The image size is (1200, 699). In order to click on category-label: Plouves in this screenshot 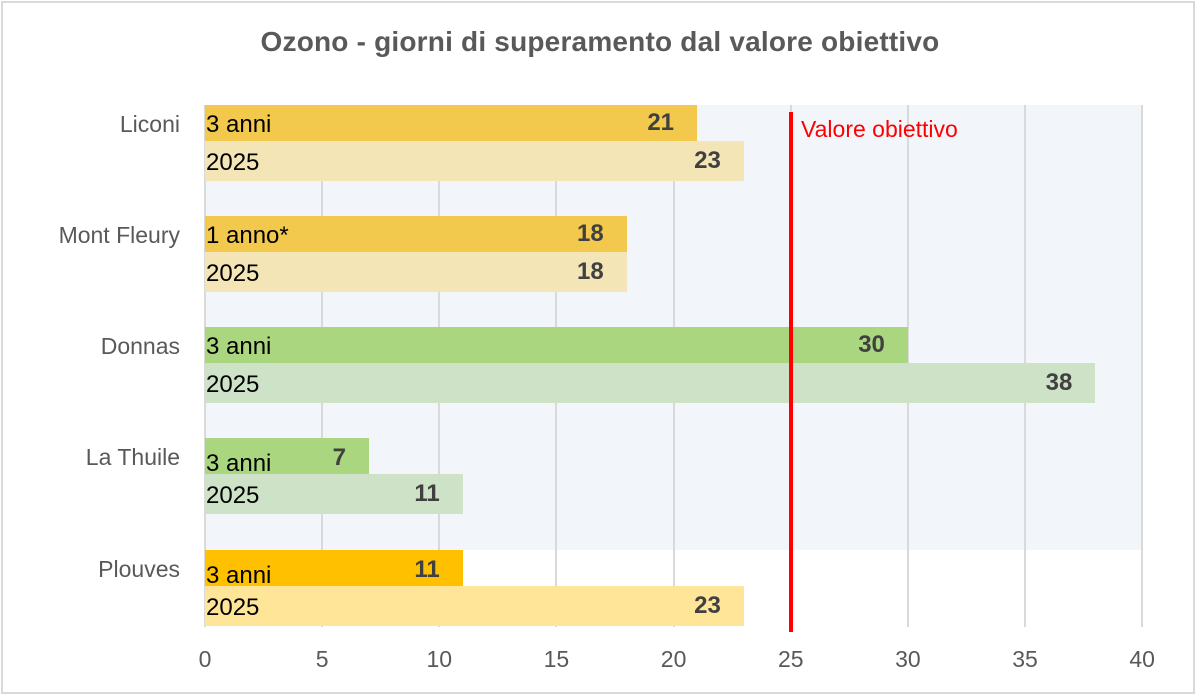, I will do `click(139, 569)`.